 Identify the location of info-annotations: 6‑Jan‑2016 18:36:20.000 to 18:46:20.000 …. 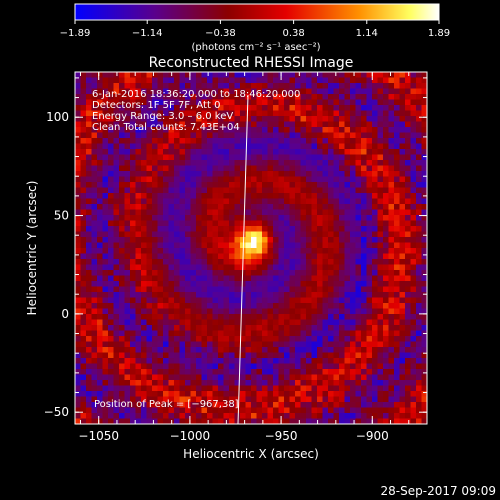
(196, 111).